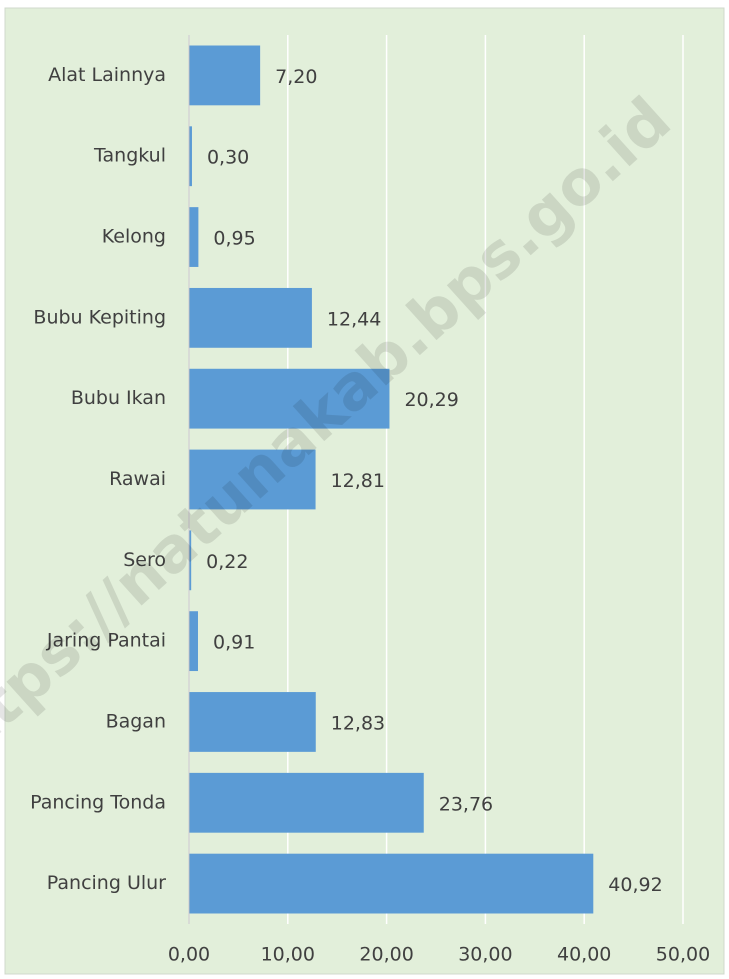 The width and height of the screenshot is (729, 979). I want to click on y-tick-label: Rawai, so click(137, 479).